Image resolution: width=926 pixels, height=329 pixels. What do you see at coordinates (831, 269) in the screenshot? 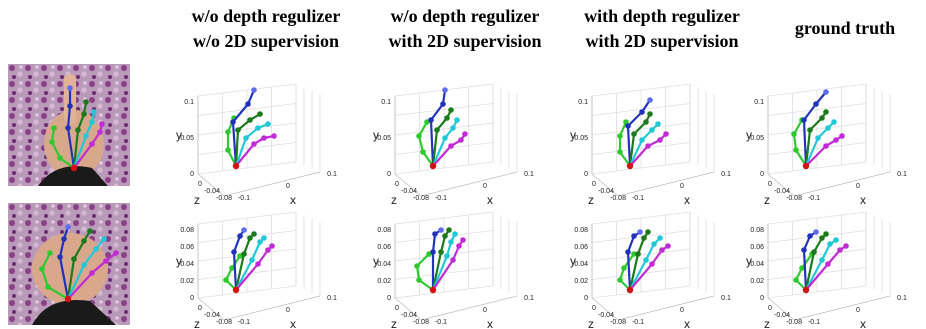
I see `plot-r2-c4: 0.08 0.06 0.04 0.02 0 0 -0.04 -0.08 -0.1 0 0.1 y z x` at bounding box center [831, 269].